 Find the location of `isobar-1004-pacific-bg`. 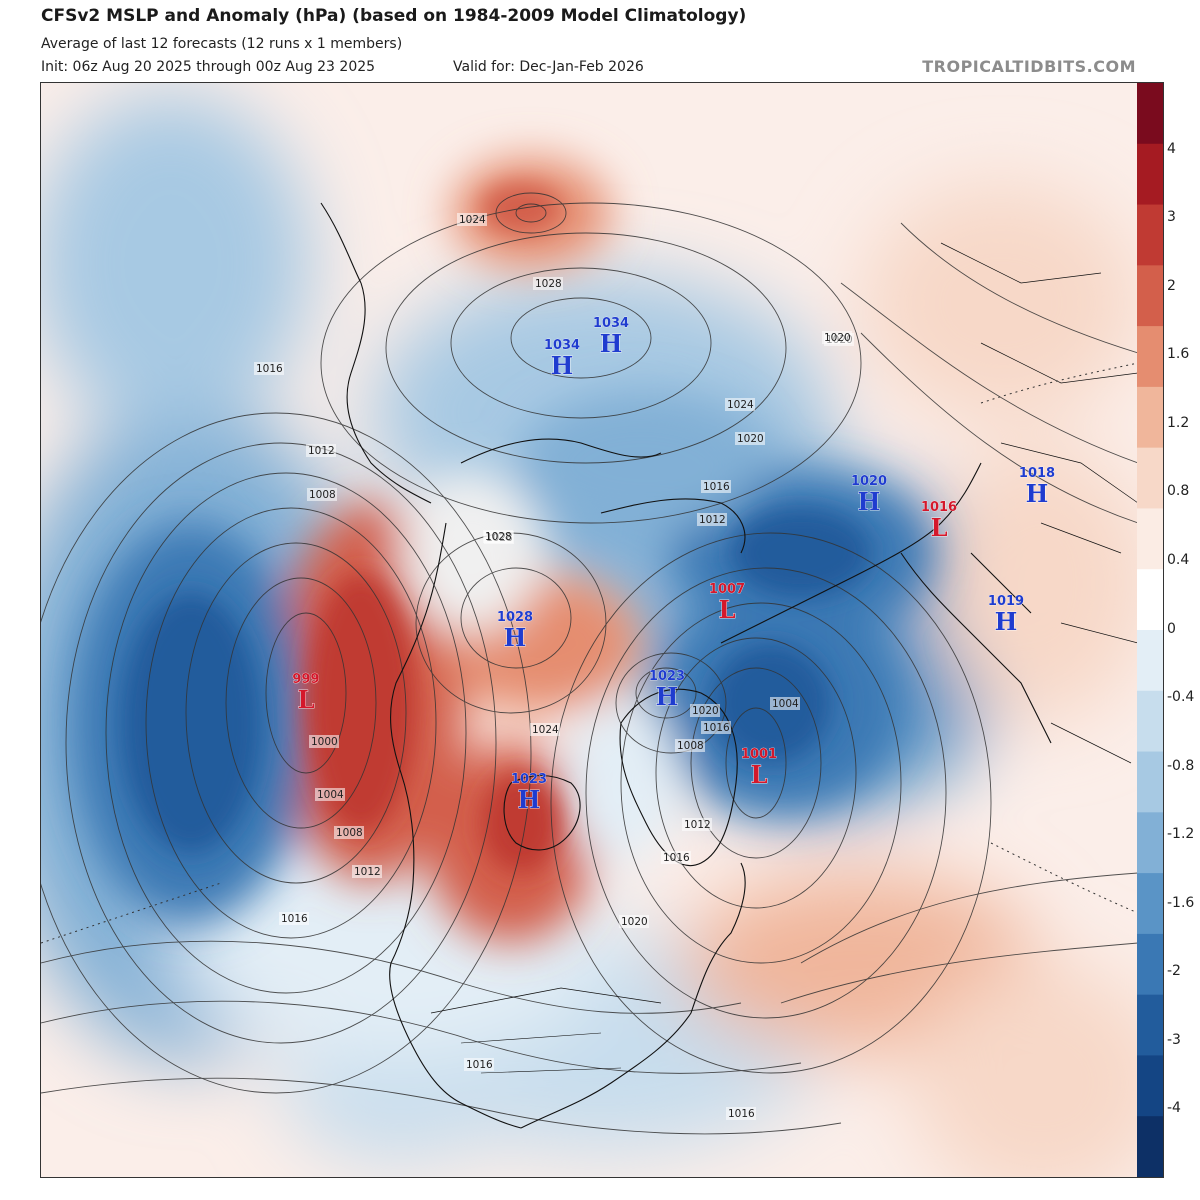

isobar-1004-pacific-bg is located at coordinates (330, 794).